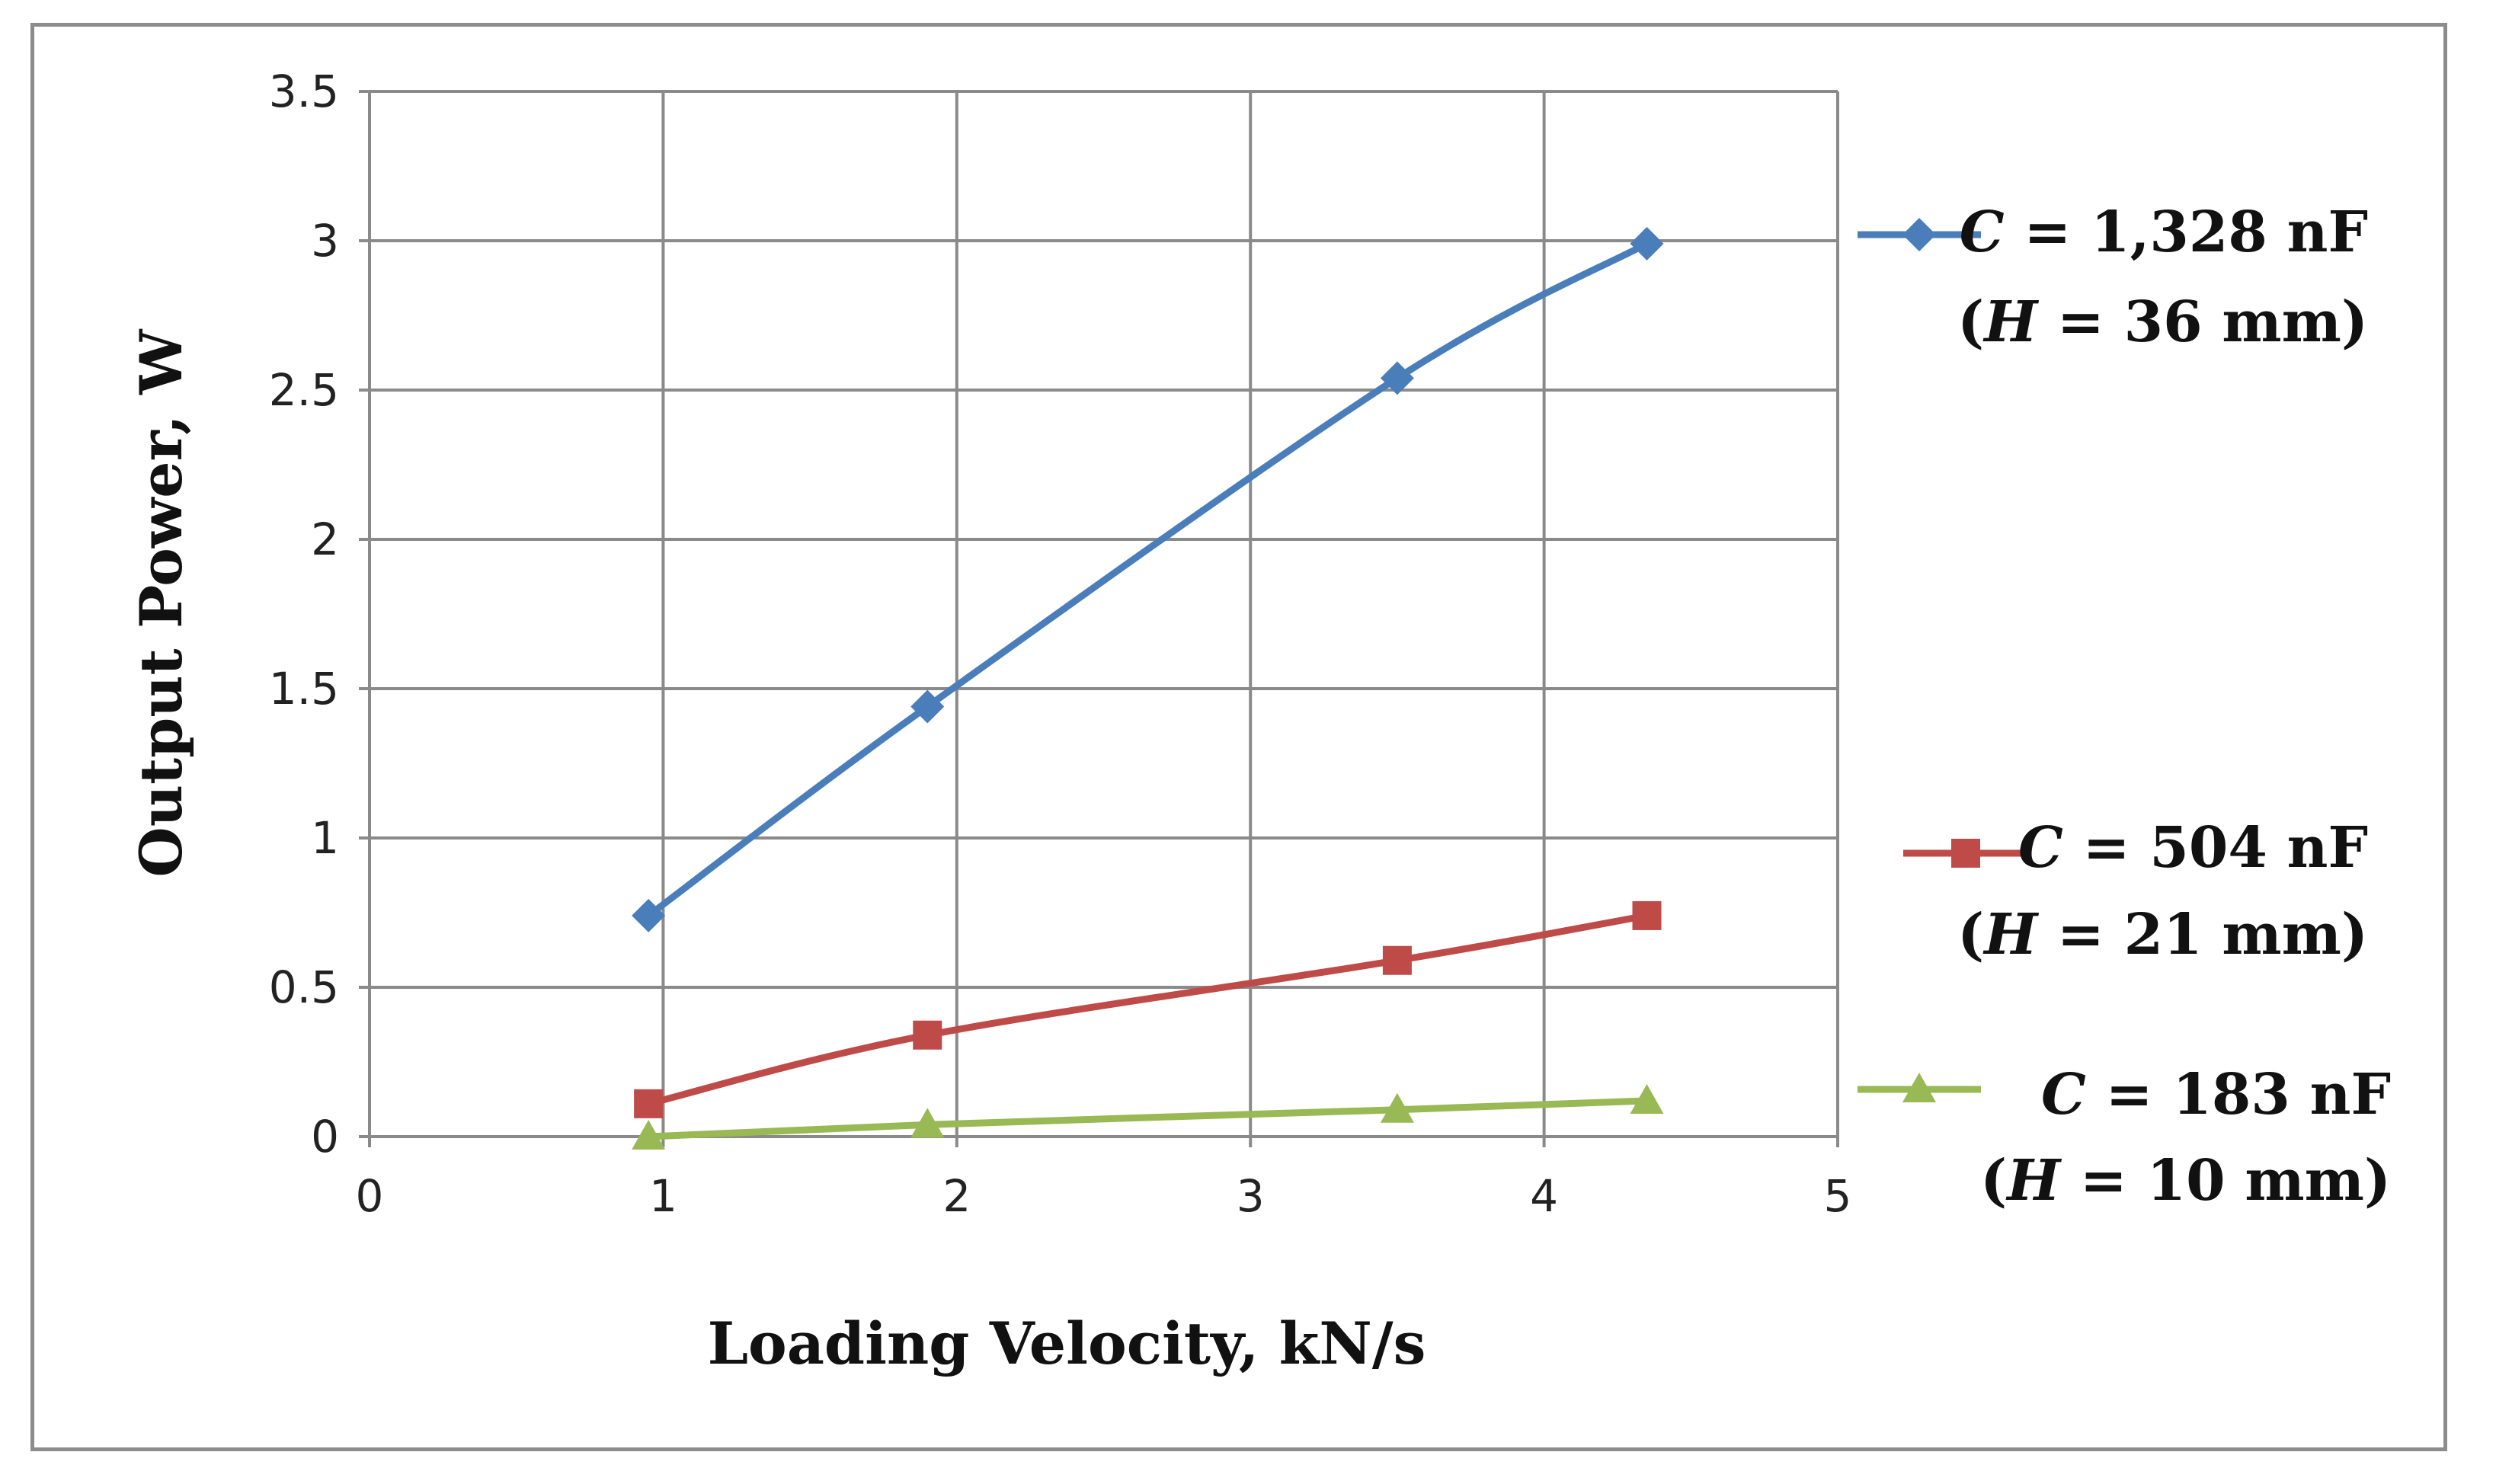 Image resolution: width=2496 pixels, height=1484 pixels. What do you see at coordinates (2238, 1094) in the screenshot?
I see `legend-value: = 183 nF` at bounding box center [2238, 1094].